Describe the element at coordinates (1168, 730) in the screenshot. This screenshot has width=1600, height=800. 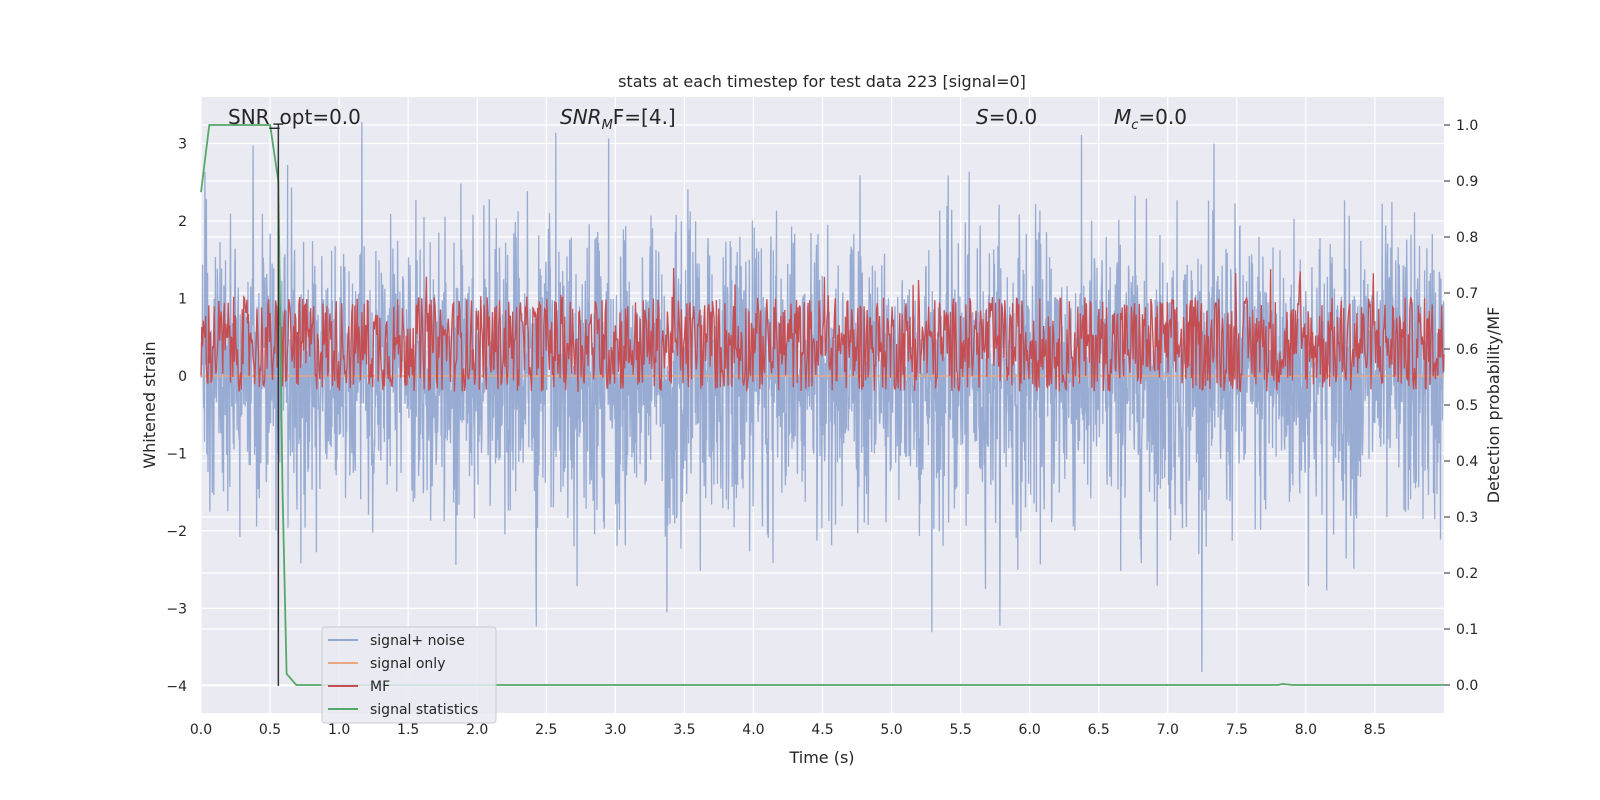
I see `x-tick-label: 7.0` at that location.